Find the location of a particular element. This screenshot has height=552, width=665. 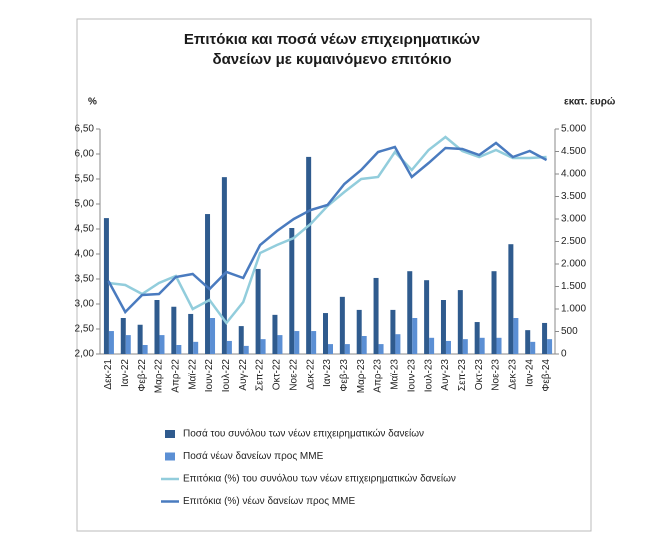

x-tick-label: Ιουλ-22 is located at coordinates (226, 376).